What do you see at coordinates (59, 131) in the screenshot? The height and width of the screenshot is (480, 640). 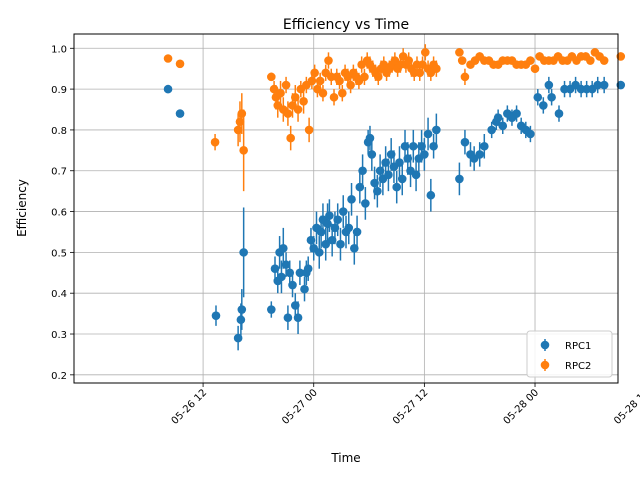 I see `y-tick-label: 0.8` at bounding box center [59, 131].